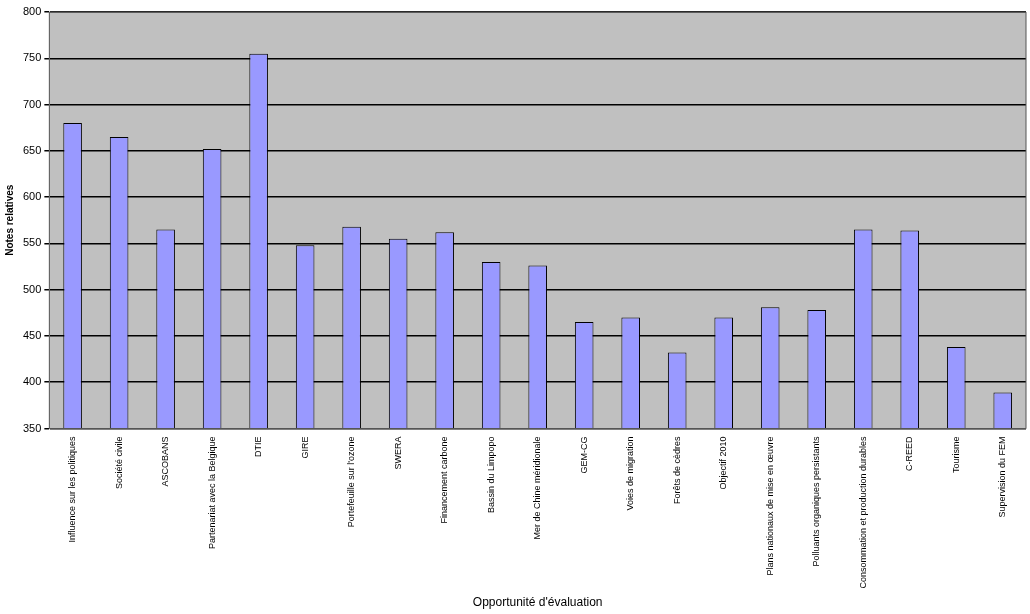  Describe the element at coordinates (490, 475) in the screenshot. I see `x-tick-label: Bassin du Limpopo` at that location.